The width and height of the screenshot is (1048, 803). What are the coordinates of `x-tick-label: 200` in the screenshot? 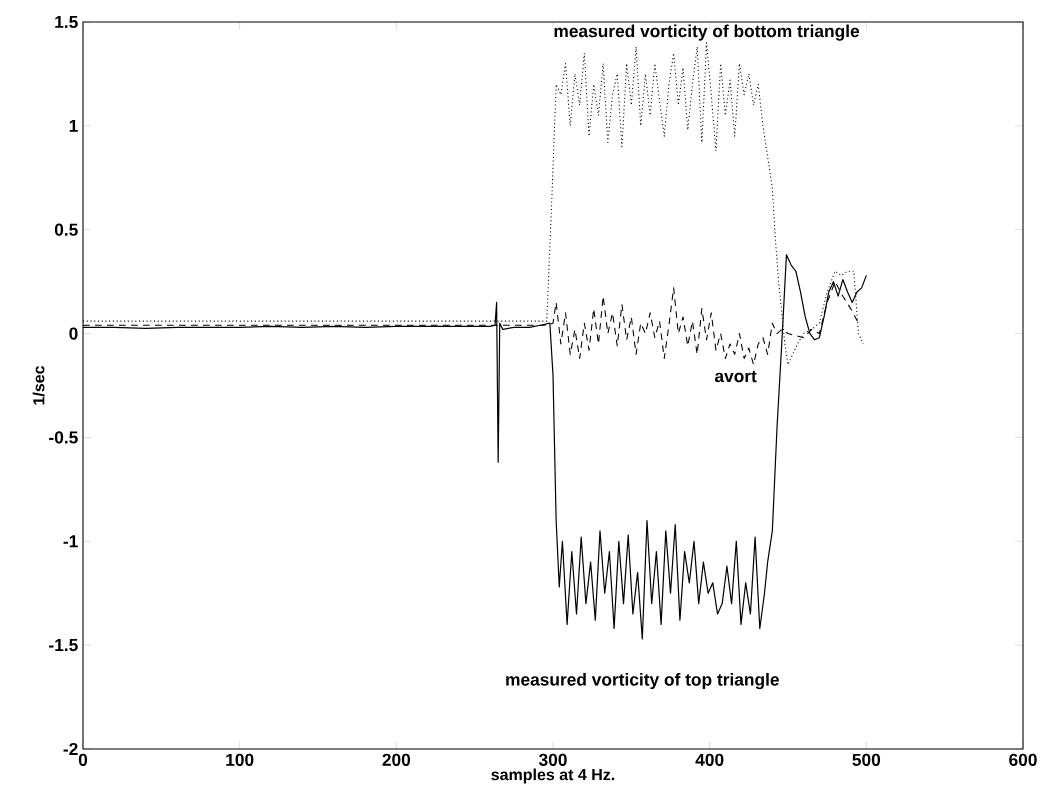 It's located at (396, 759).